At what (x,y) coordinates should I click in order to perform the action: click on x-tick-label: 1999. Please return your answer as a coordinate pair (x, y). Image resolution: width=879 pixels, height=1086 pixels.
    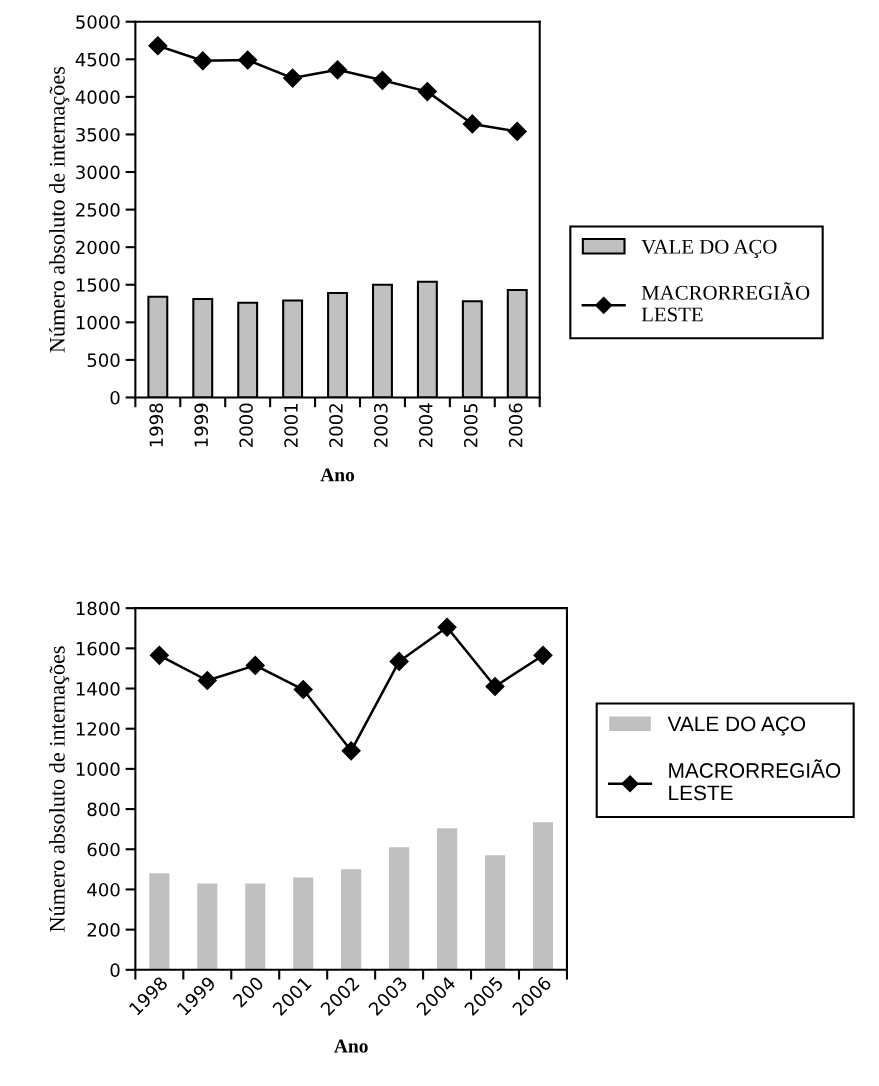
    Looking at the image, I should click on (201, 425).